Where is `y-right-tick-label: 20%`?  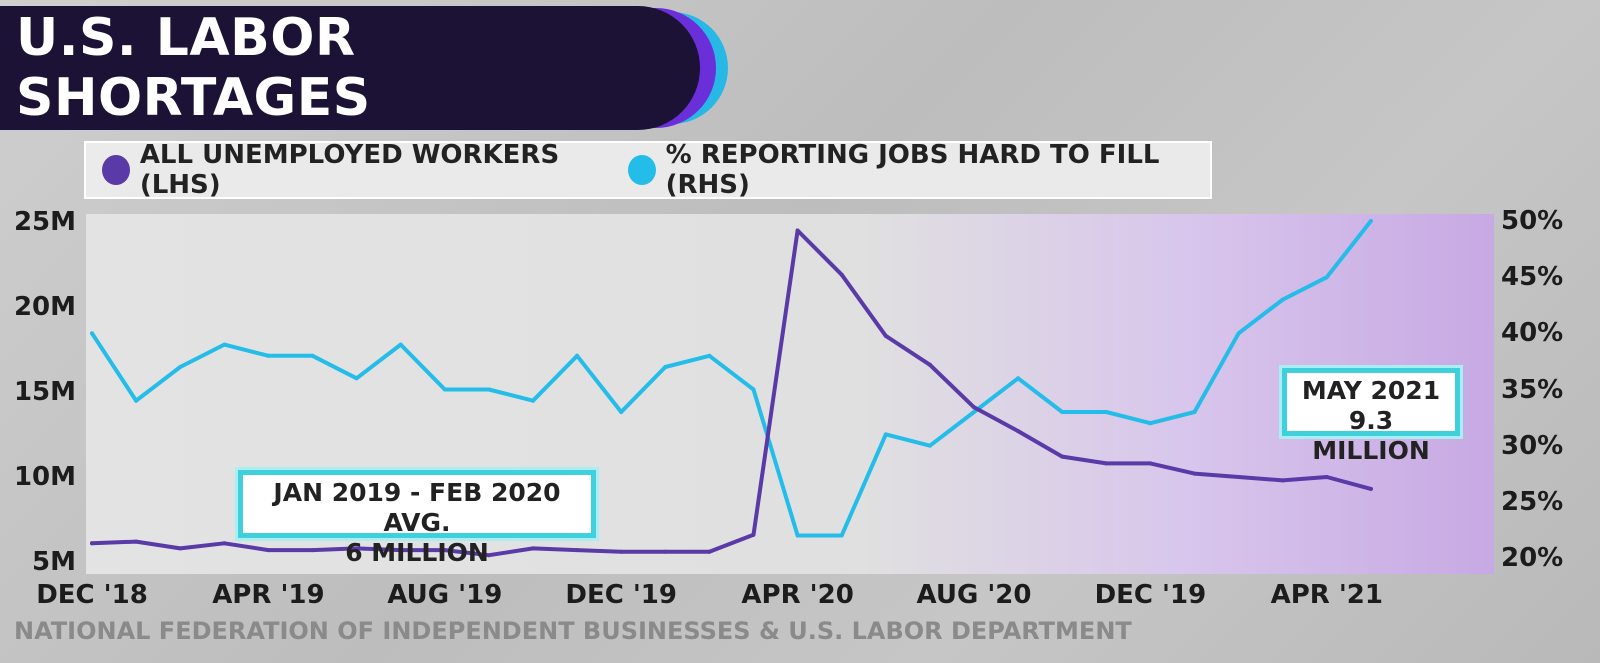 y-right-tick-label: 20% is located at coordinates (1532, 558).